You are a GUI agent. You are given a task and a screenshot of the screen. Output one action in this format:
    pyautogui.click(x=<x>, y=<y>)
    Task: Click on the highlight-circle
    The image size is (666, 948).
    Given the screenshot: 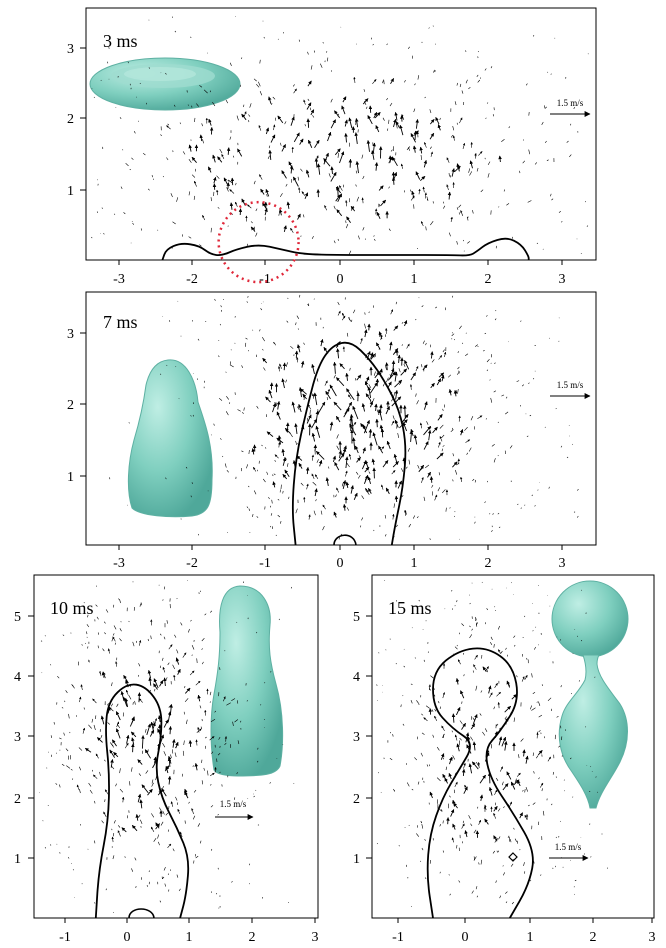 What is the action you would take?
    pyautogui.click(x=258, y=242)
    